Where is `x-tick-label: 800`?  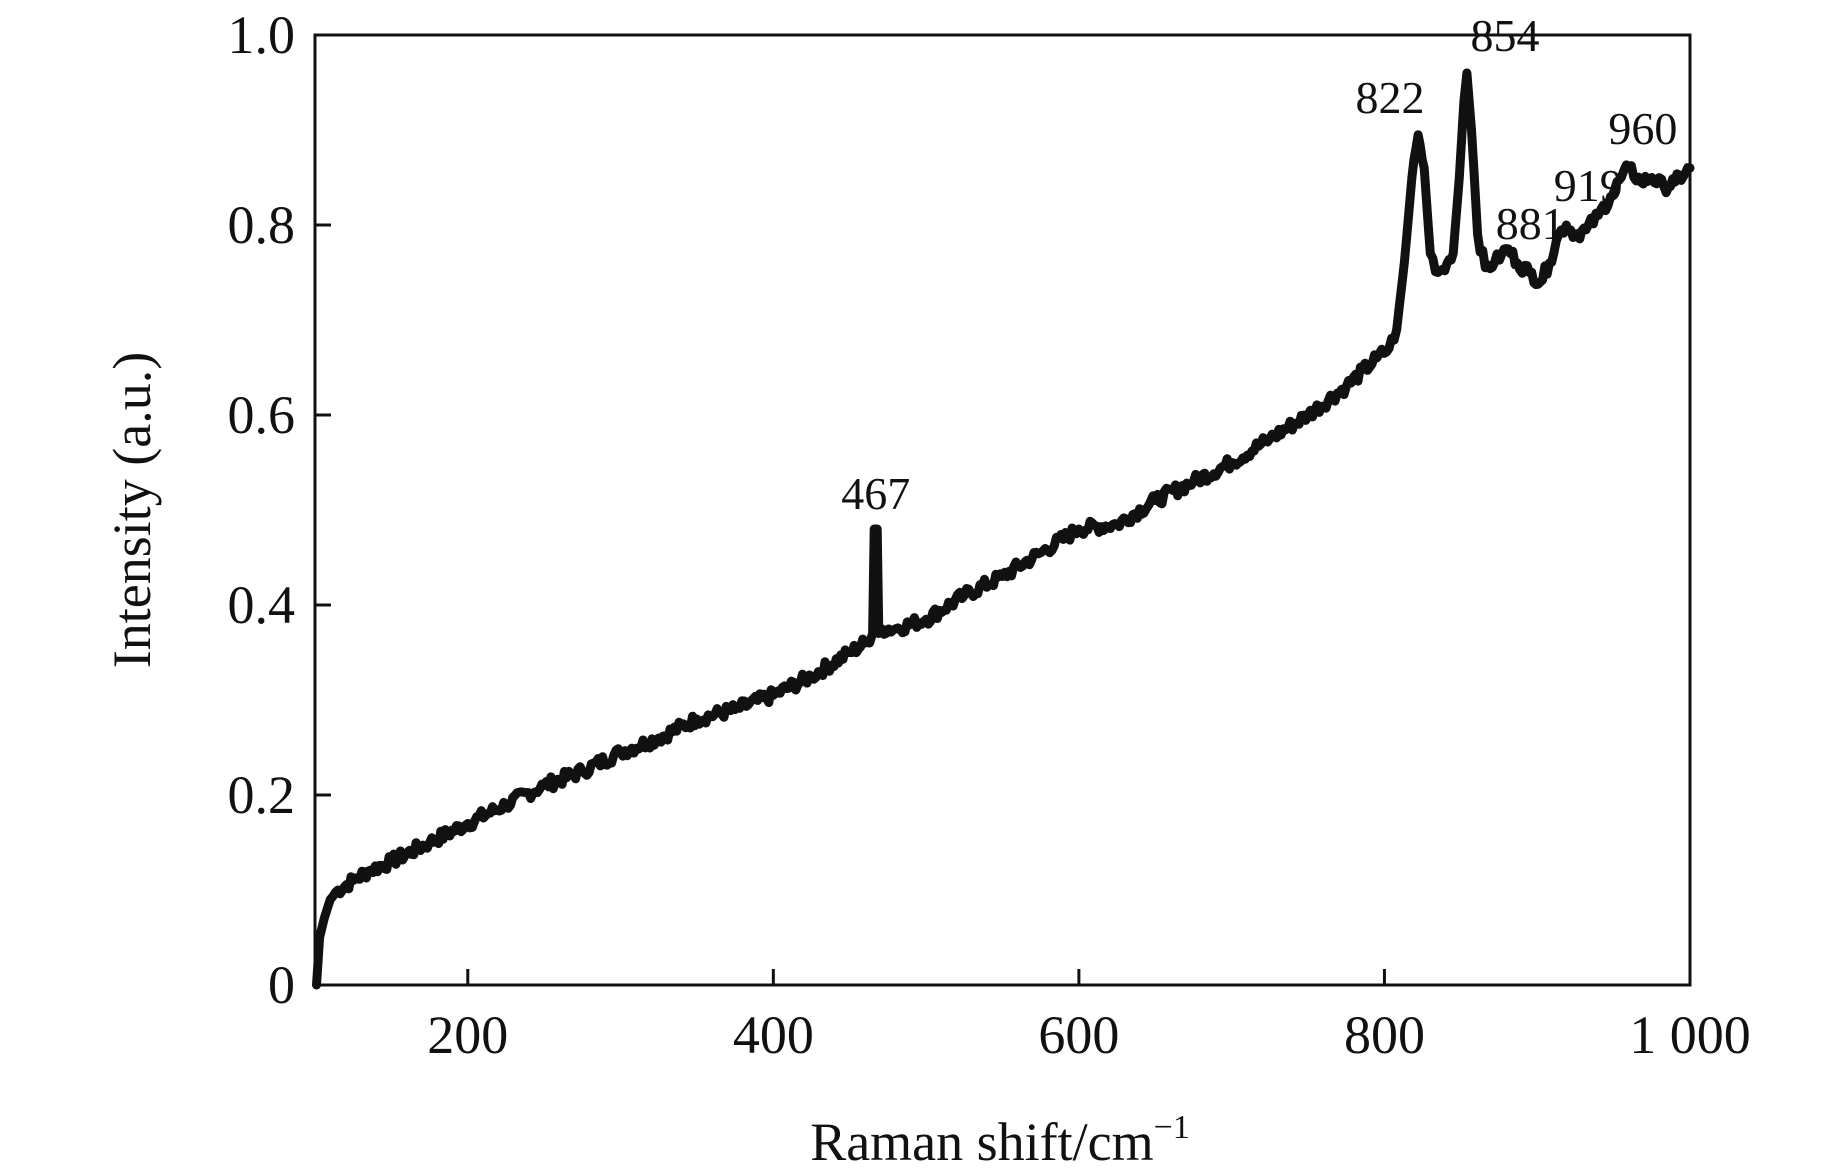 x-tick-label: 800 is located at coordinates (1384, 1035).